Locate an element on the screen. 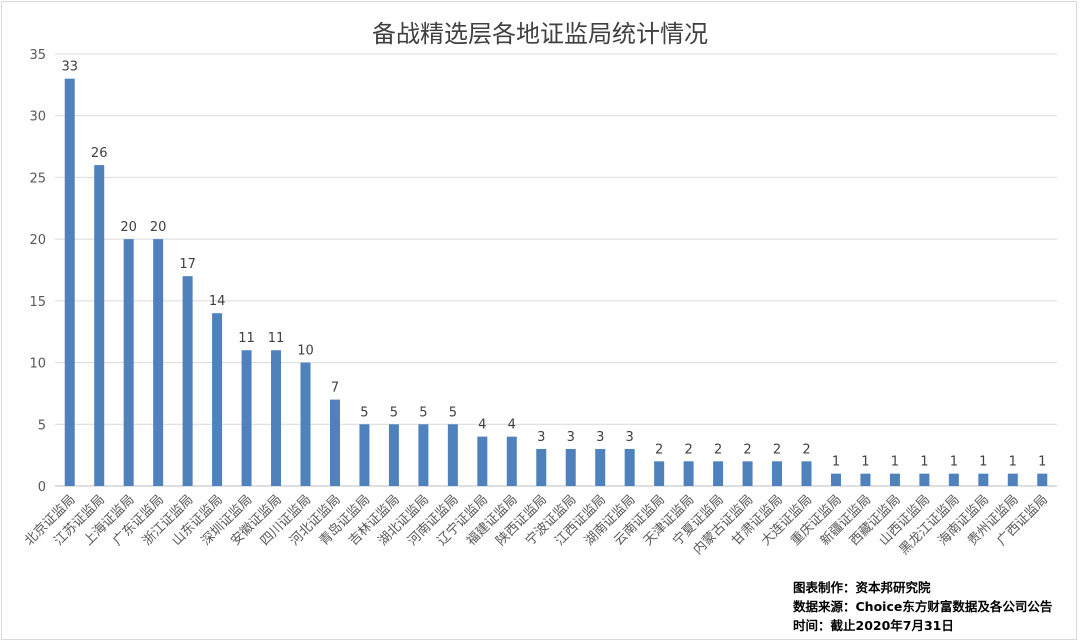 The image size is (1080, 643). y-tick-label: 30 is located at coordinates (37, 117).